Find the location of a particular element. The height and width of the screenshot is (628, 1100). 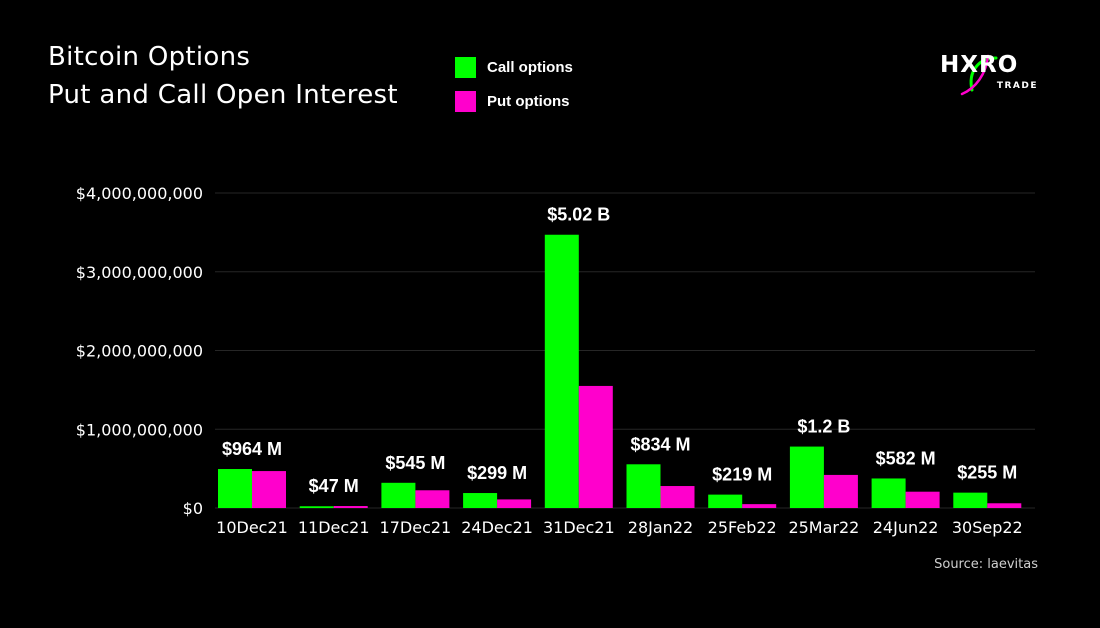

legend-label-put: Put options is located at coordinates (528, 101).